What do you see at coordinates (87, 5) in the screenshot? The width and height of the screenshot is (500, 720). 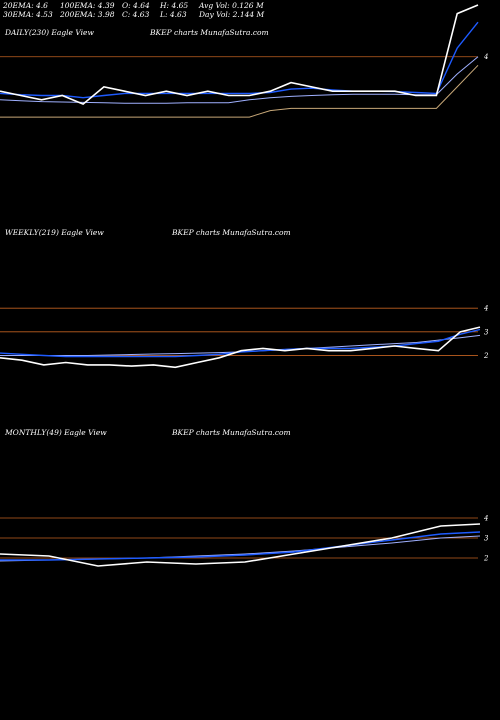 I see `stat-100ema: 100EMA: 4.39` at bounding box center [87, 5].